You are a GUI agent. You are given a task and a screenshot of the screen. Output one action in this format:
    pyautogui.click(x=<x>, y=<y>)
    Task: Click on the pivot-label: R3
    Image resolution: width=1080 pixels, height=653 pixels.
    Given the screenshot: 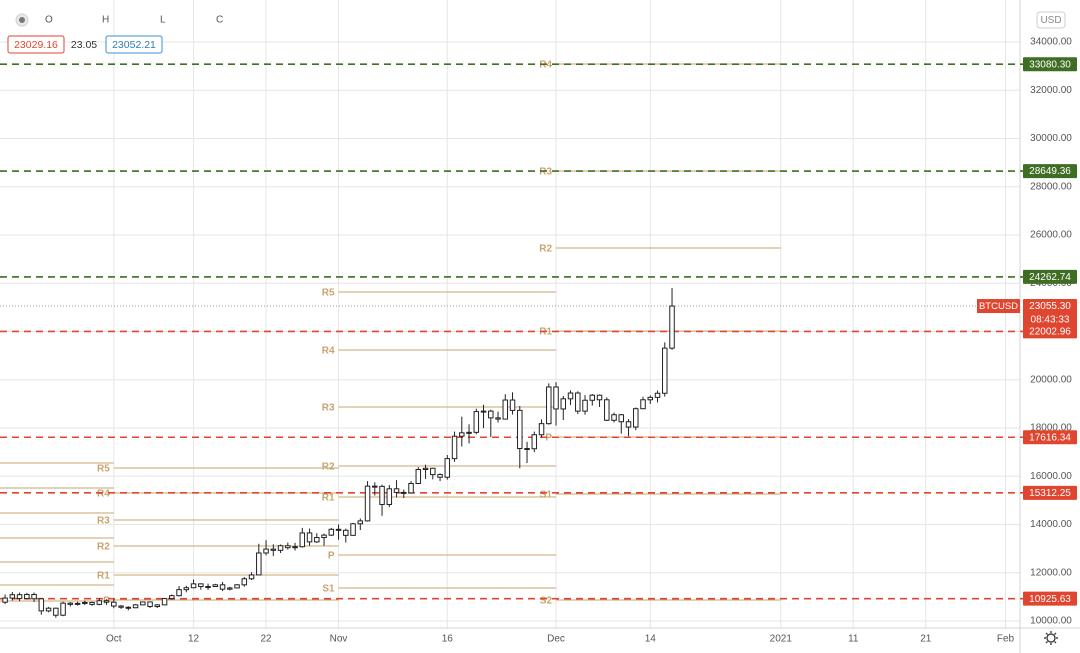 What is the action you would take?
    pyautogui.click(x=545, y=172)
    